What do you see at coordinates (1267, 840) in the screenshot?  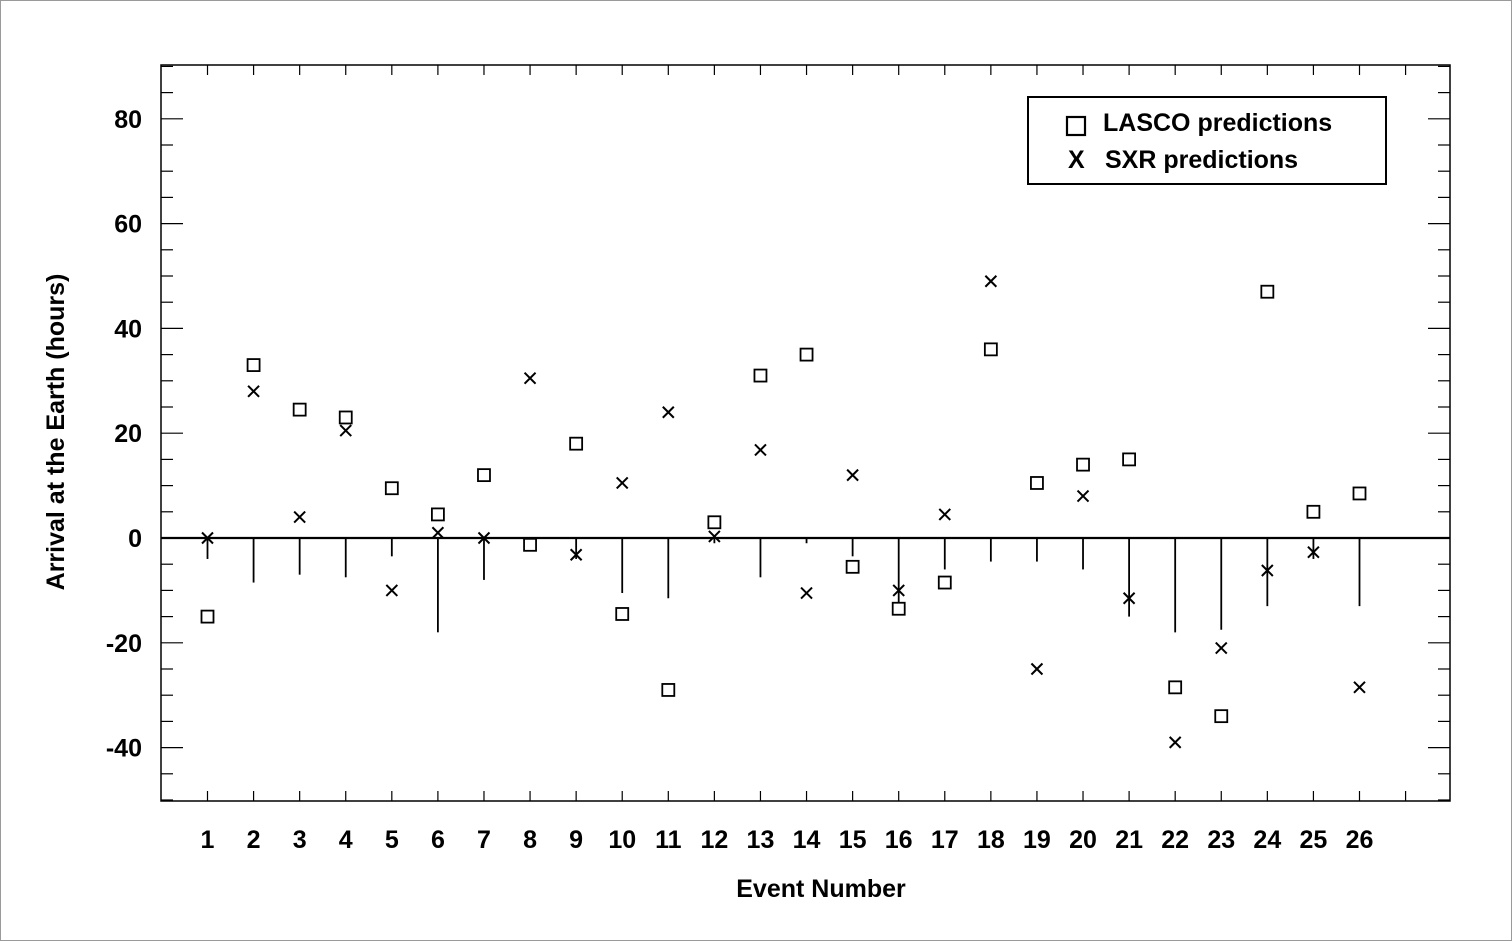 I see `x-tick-label: 24` at bounding box center [1267, 840].